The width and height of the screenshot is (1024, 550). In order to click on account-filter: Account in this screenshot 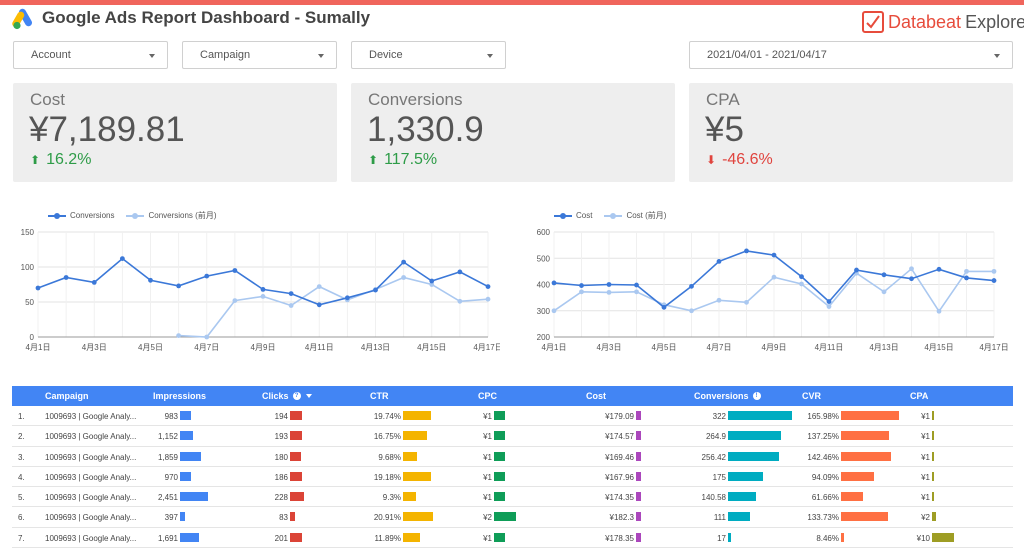, I will do `click(90, 55)`.